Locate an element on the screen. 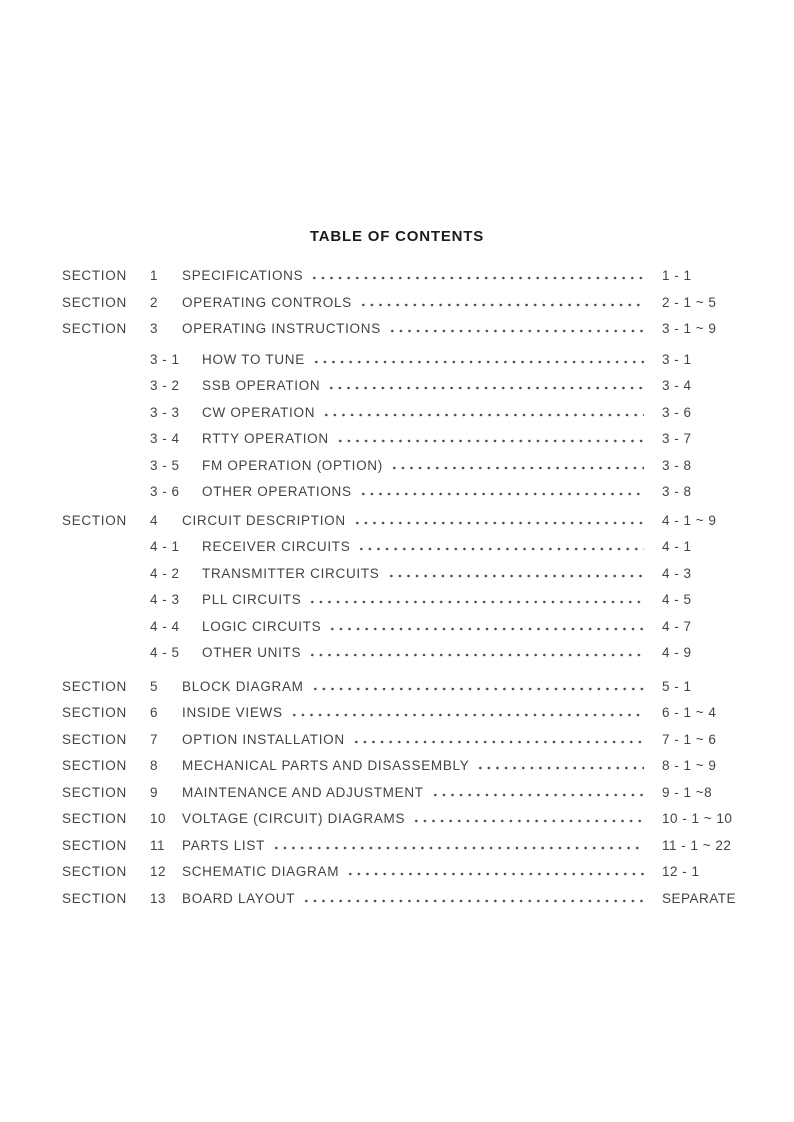  page-ref: 1 - 1 is located at coordinates (677, 275).